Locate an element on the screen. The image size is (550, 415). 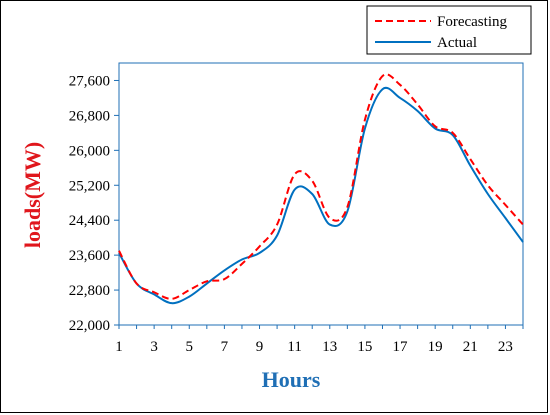
y-tick-label: 22,800 is located at coordinates (89, 291).